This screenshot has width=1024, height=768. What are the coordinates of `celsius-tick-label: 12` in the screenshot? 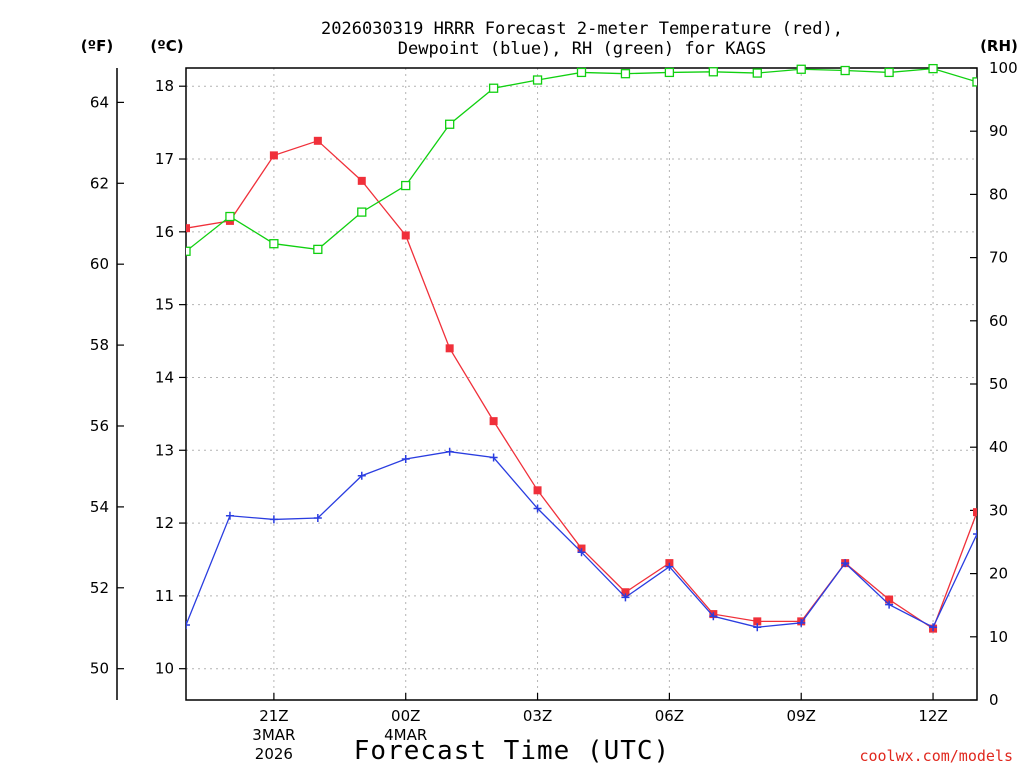 It's located at (164, 523).